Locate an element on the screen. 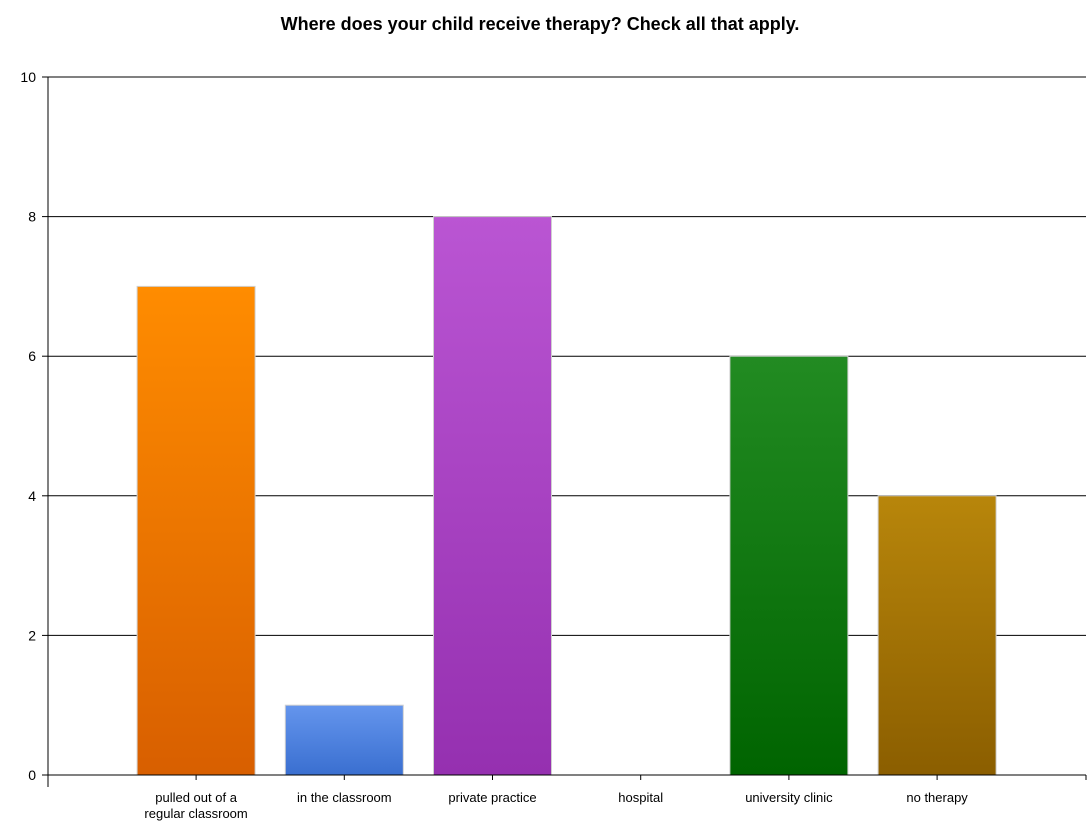 The width and height of the screenshot is (1091, 822). x-category-label: no therapy is located at coordinates (937, 797).